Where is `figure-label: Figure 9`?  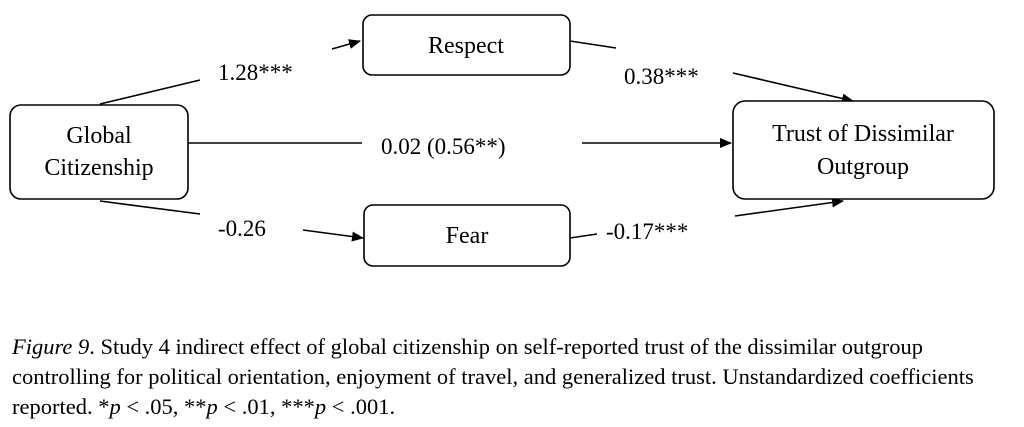
figure-label: Figure 9 is located at coordinates (51, 346).